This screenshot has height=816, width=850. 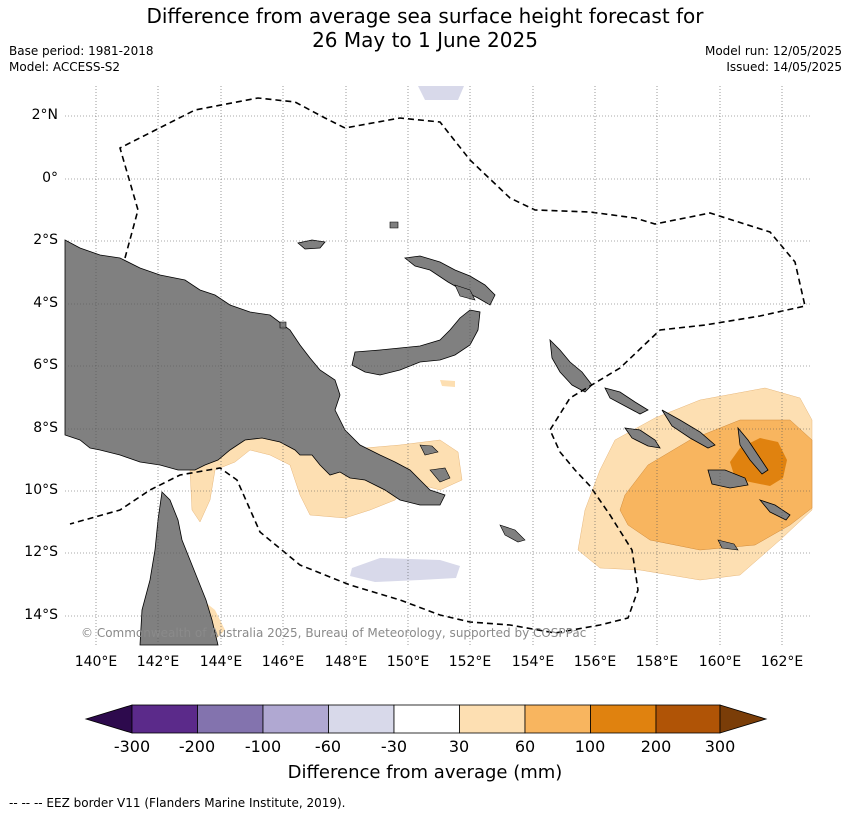 What do you see at coordinates (197, 746) in the screenshot?
I see `colorbar-tick-label: -200` at bounding box center [197, 746].